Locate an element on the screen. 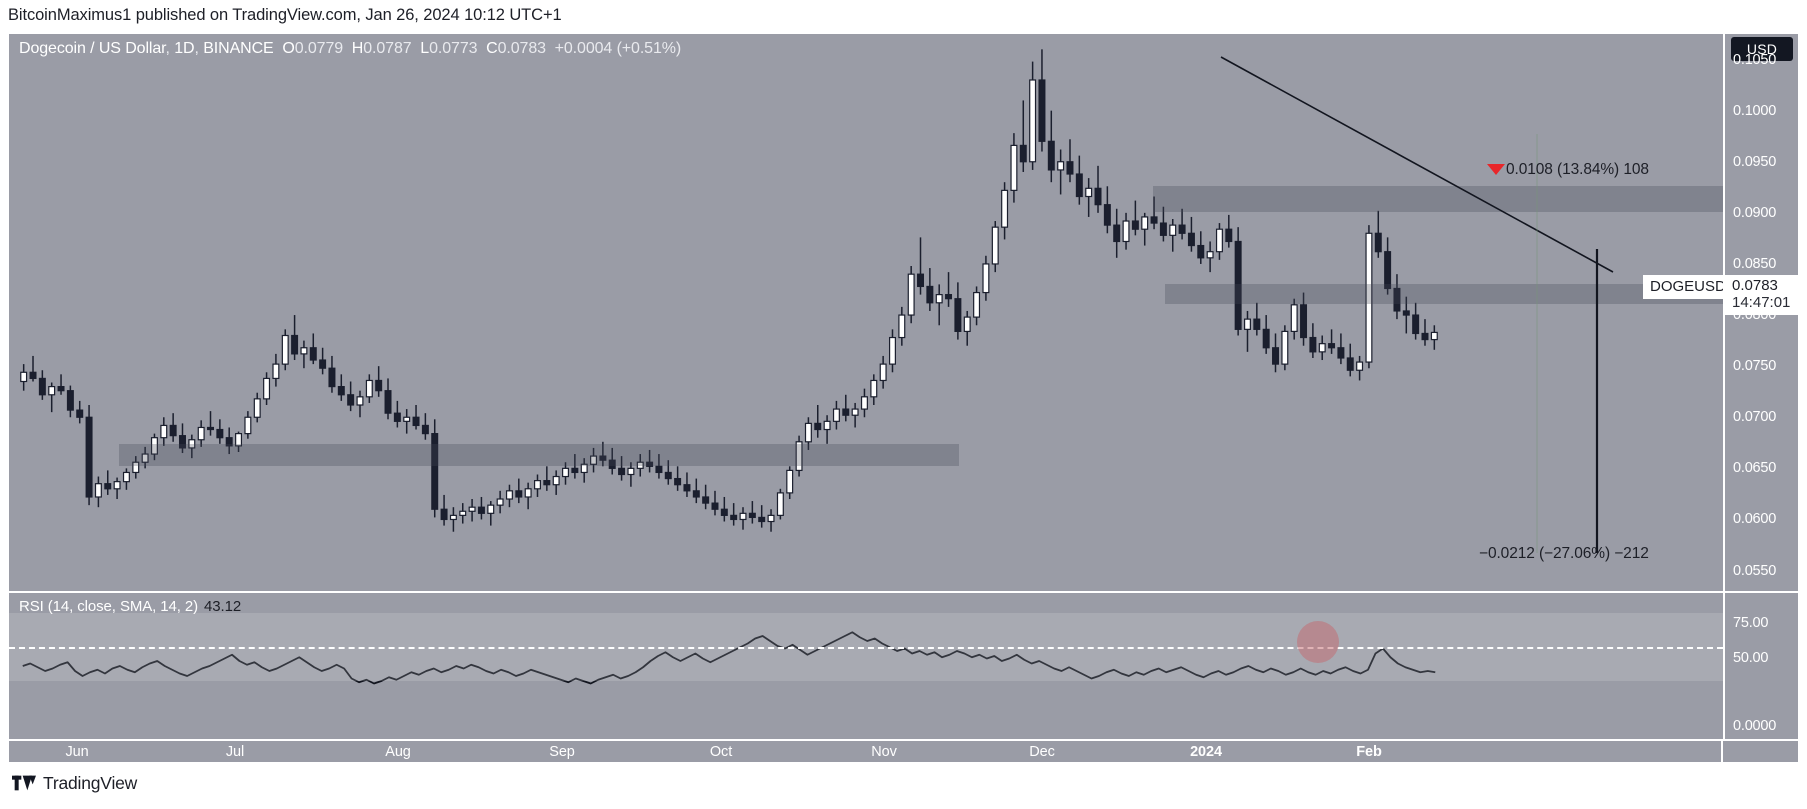 The image size is (1807, 809). time-axis-label: Jun is located at coordinates (77, 752).